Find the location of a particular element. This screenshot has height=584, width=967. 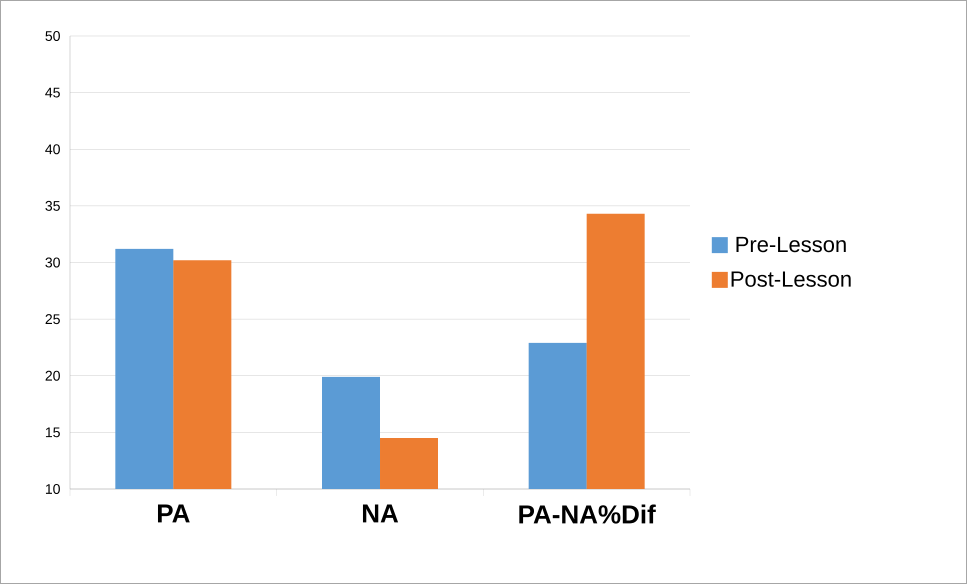

y-tick-label: 35 is located at coordinates (52, 205).